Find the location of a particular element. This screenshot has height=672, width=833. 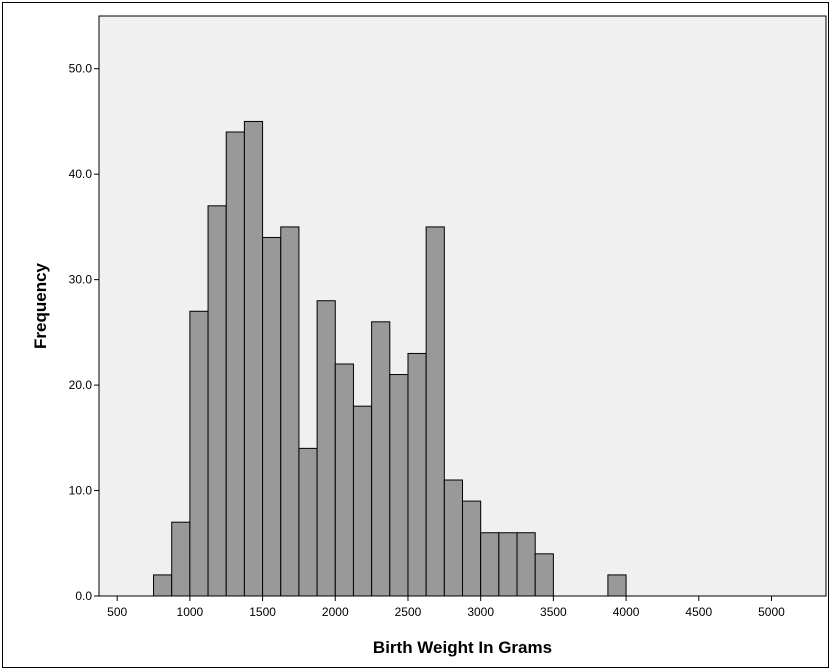

y-axis-title: Frequency is located at coordinates (40, 305).